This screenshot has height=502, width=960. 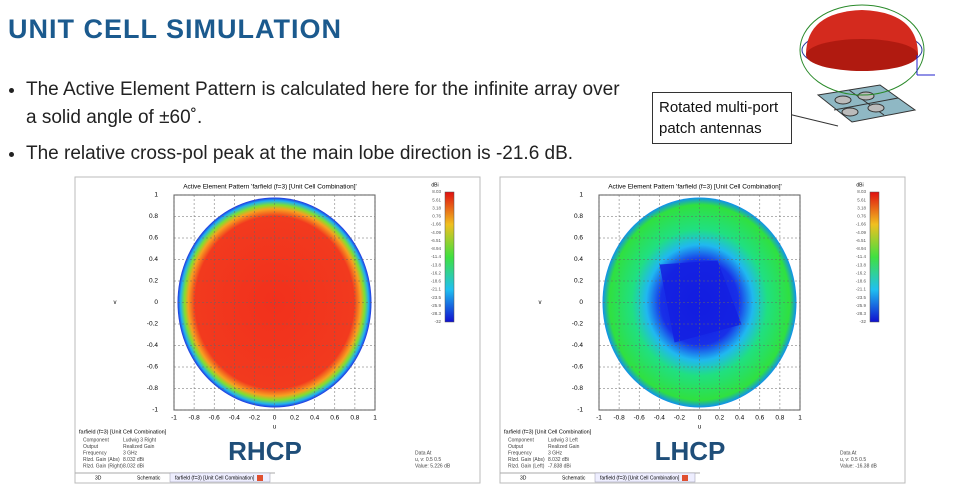 I want to click on y-tick-label: 0.6, so click(x=153, y=238).